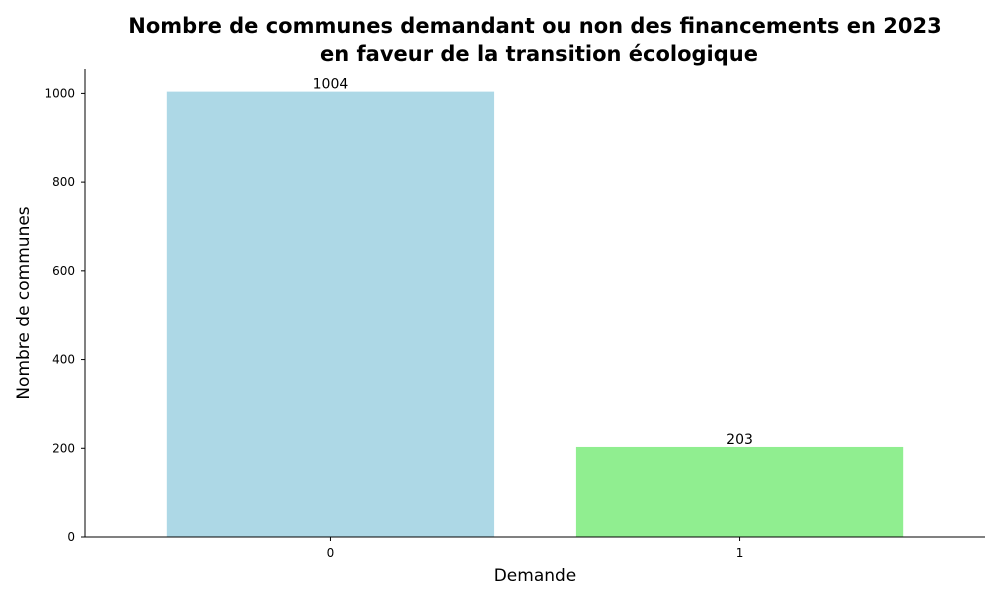 The image size is (1000, 604). What do you see at coordinates (535, 576) in the screenshot?
I see `x-axis-label: Demande` at bounding box center [535, 576].